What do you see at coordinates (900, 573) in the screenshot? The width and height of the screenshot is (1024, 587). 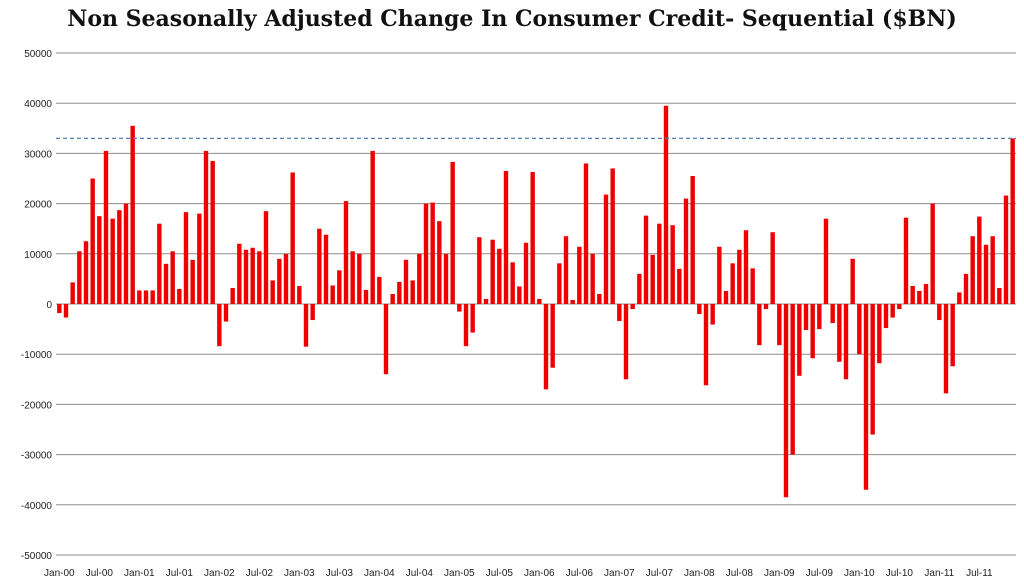 I see `x-tick-label: Jul-10` at bounding box center [900, 573].